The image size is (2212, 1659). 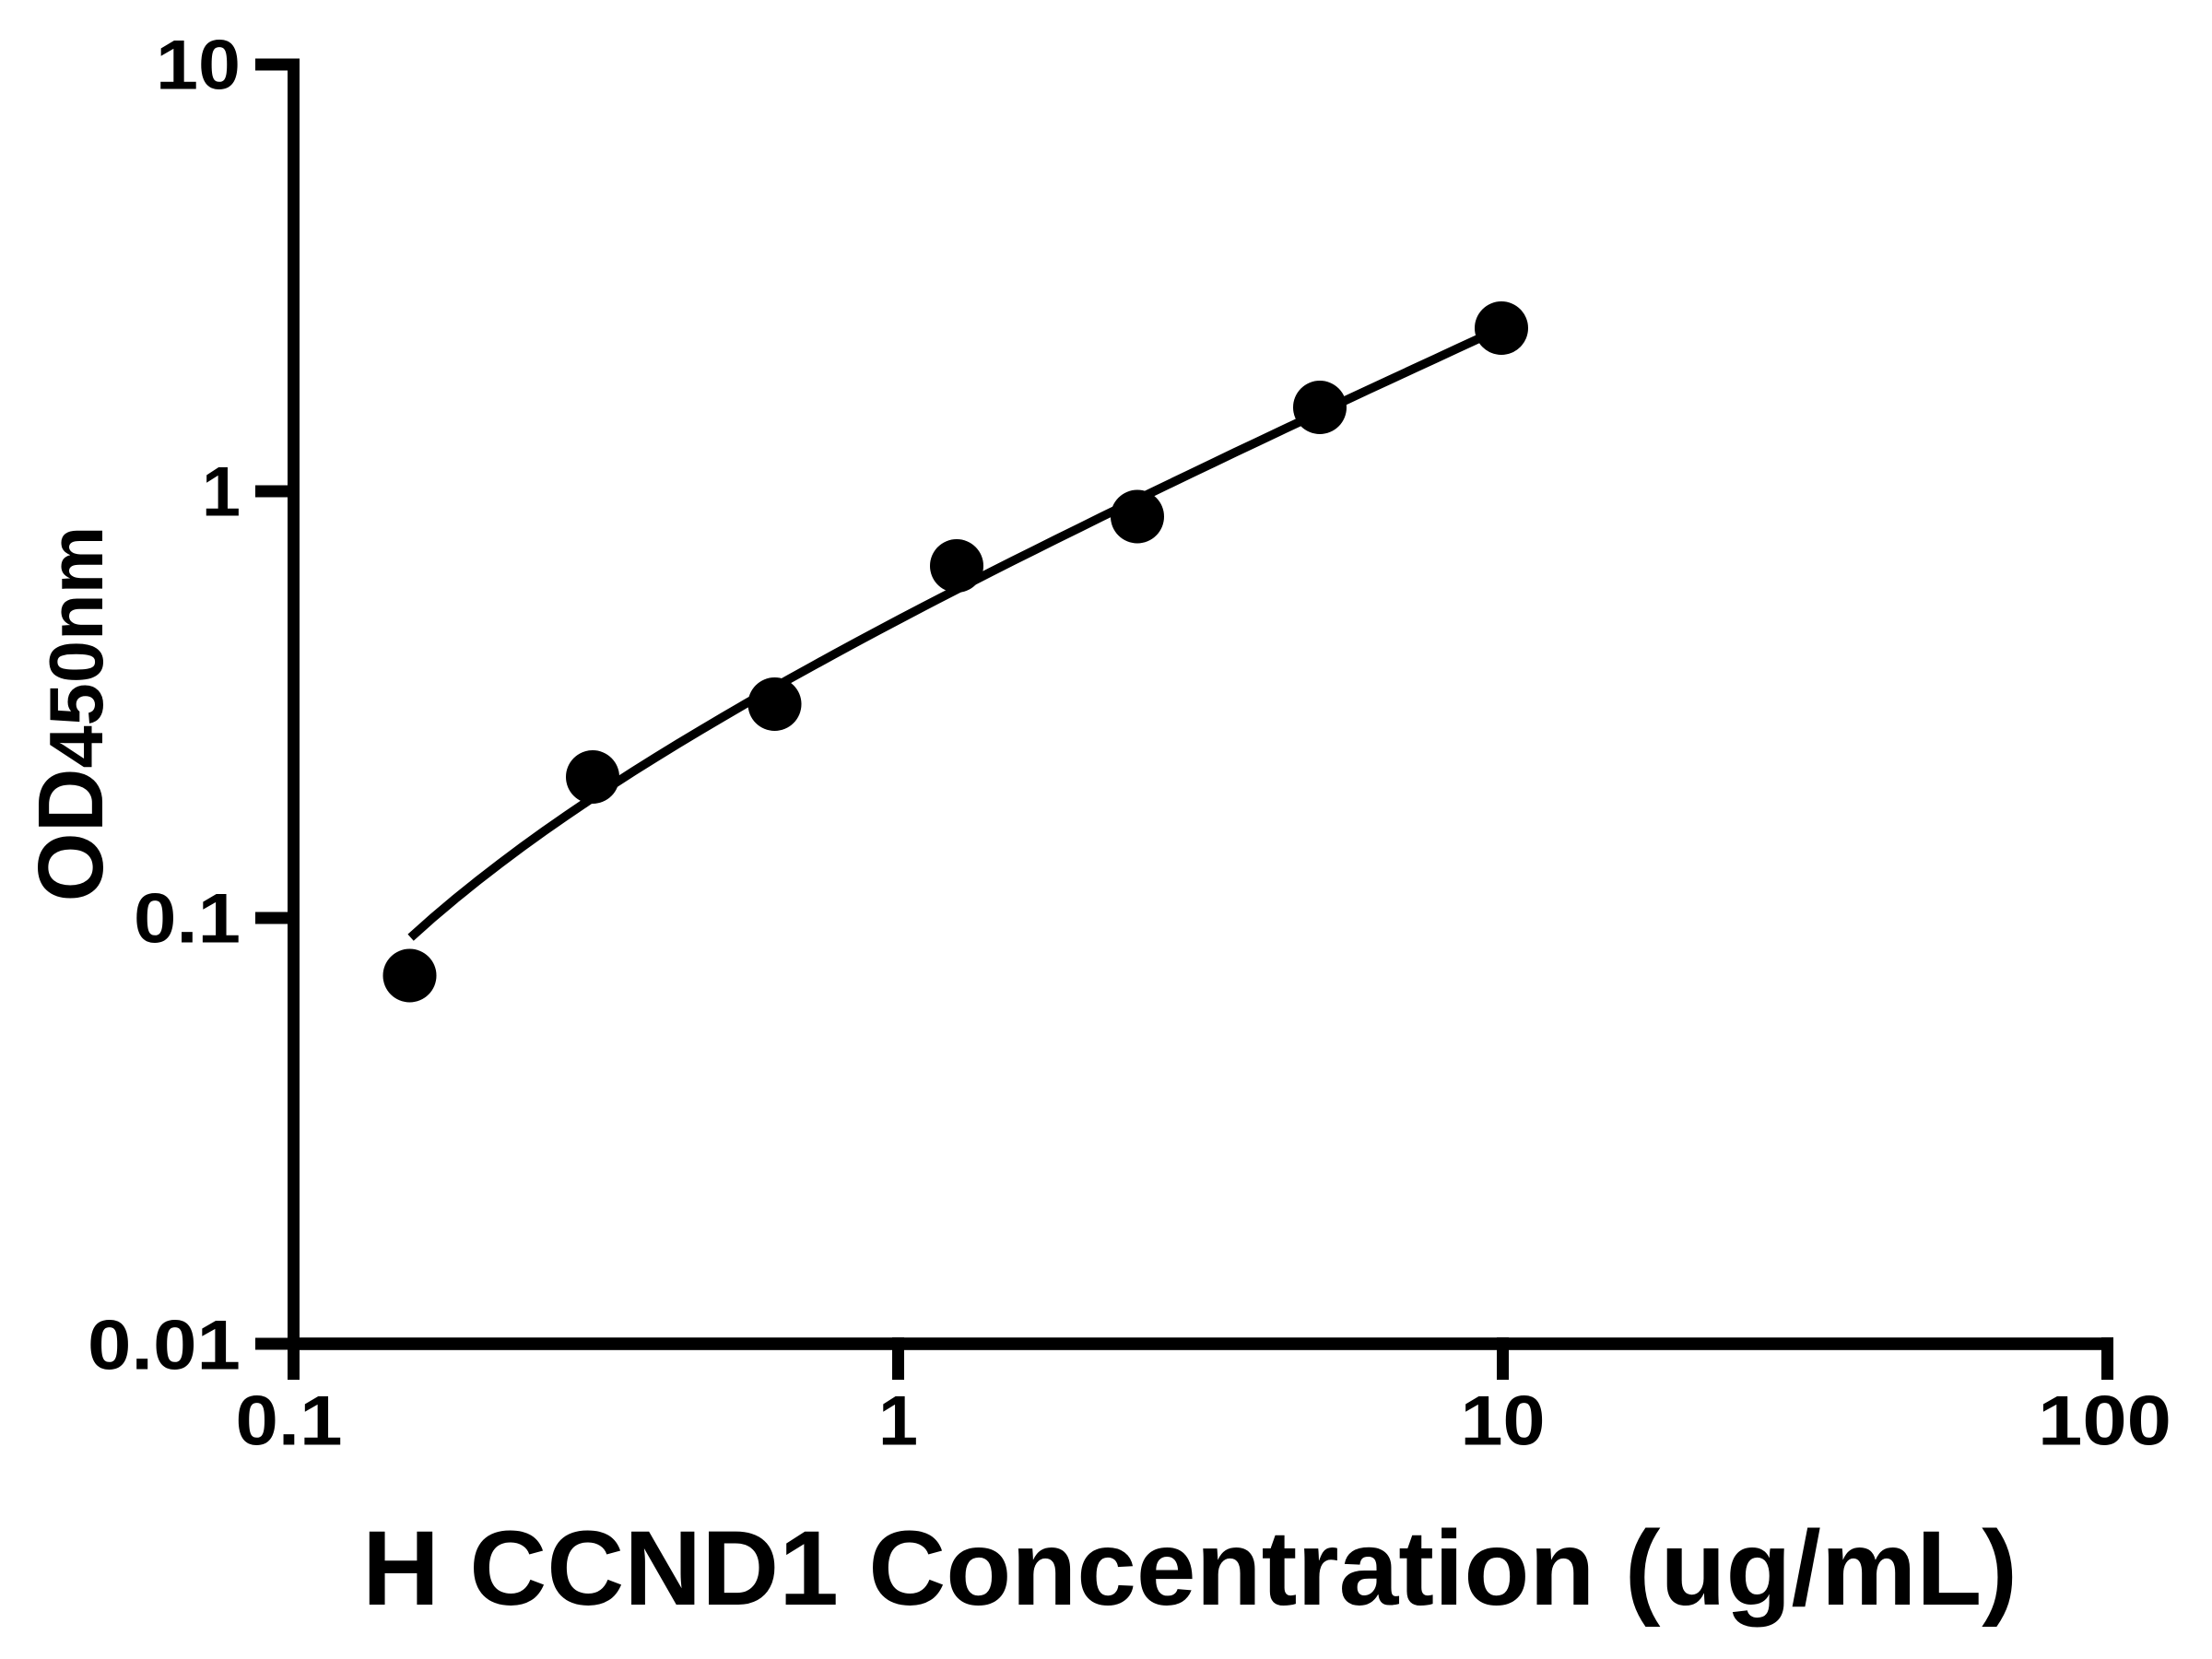 What do you see at coordinates (1190, 1569) in the screenshot?
I see `svg-text: H CCND1 Concentration (ug/mL)` at bounding box center [1190, 1569].